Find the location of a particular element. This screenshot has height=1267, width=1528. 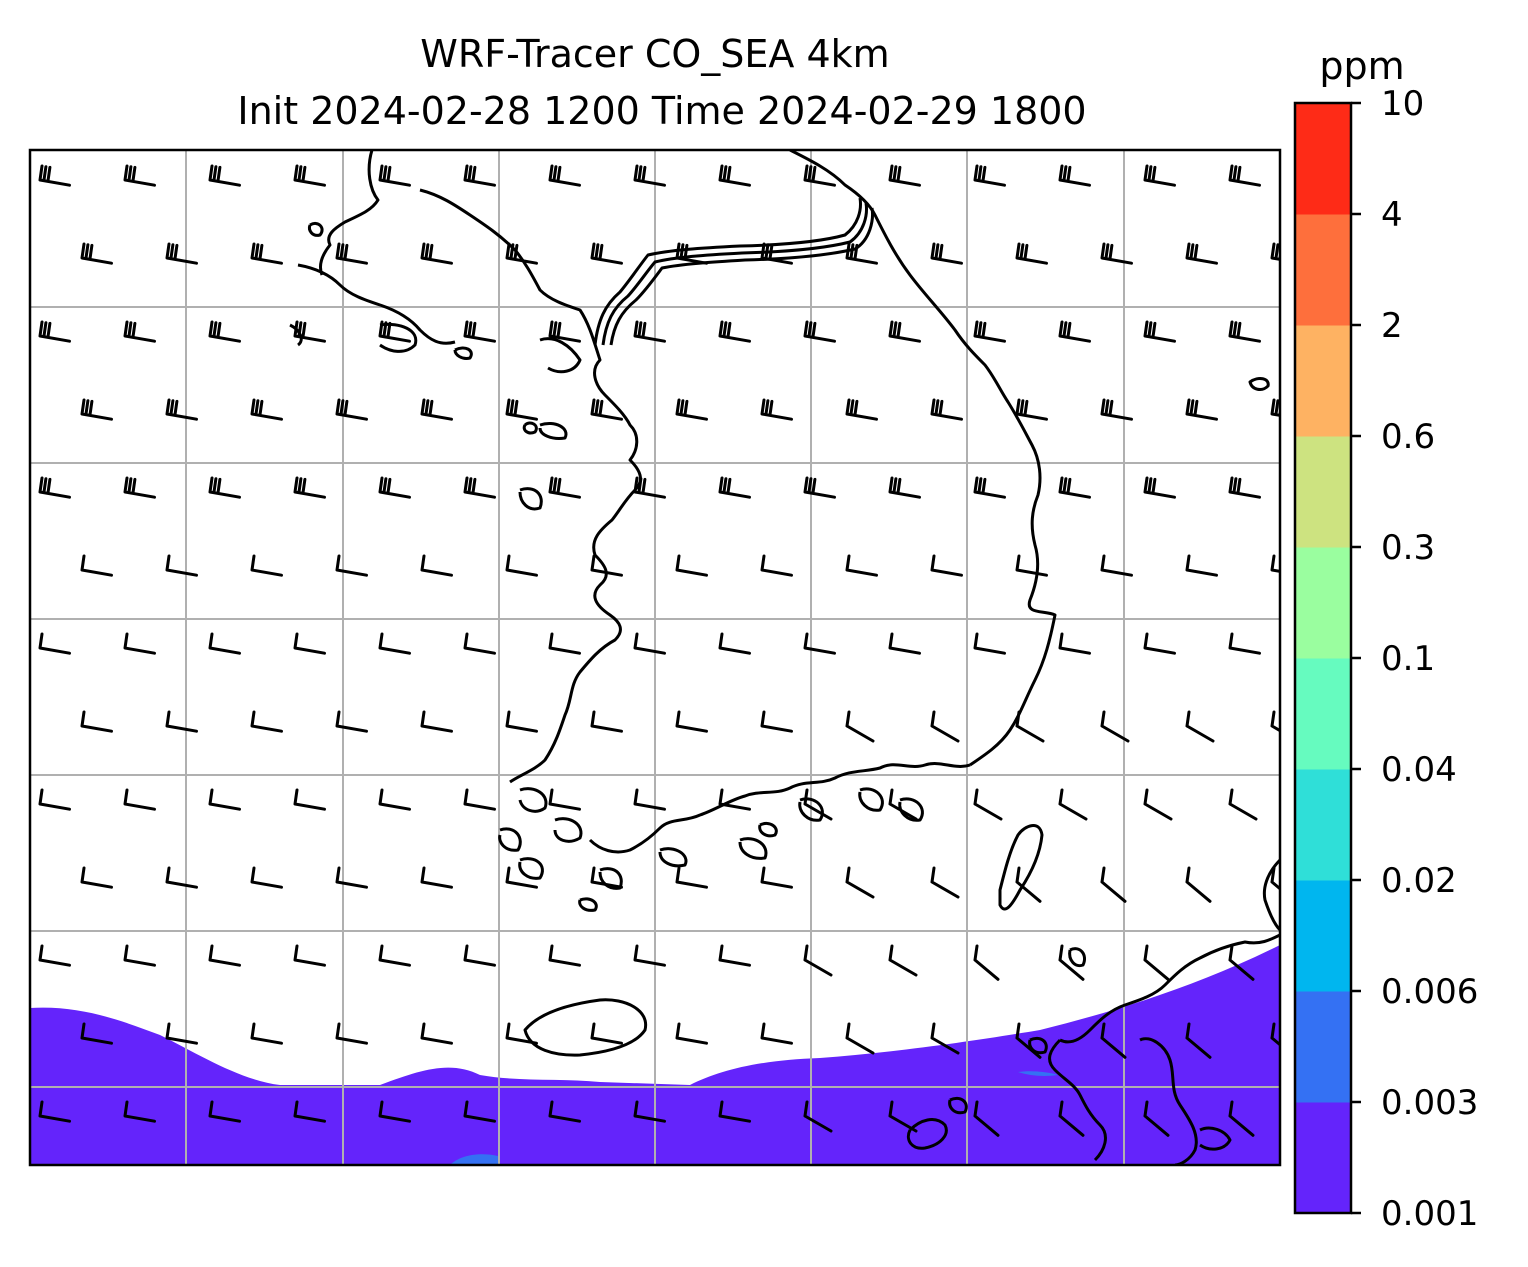

colorbar-bands is located at coordinates (1323, 658).